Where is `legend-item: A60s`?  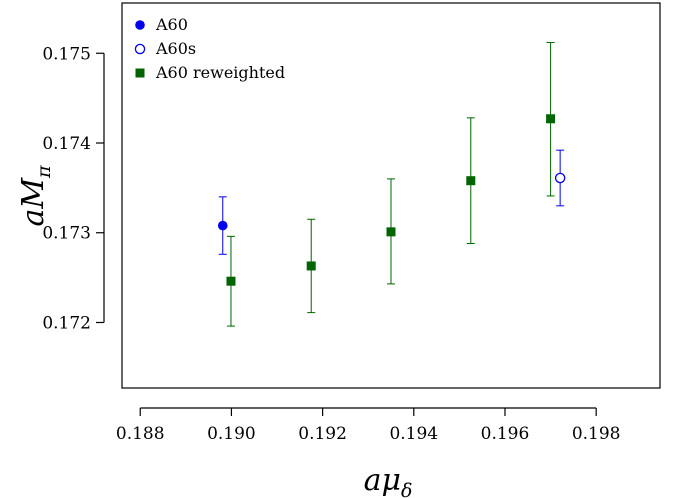
legend-item: A60s is located at coordinates (165, 48).